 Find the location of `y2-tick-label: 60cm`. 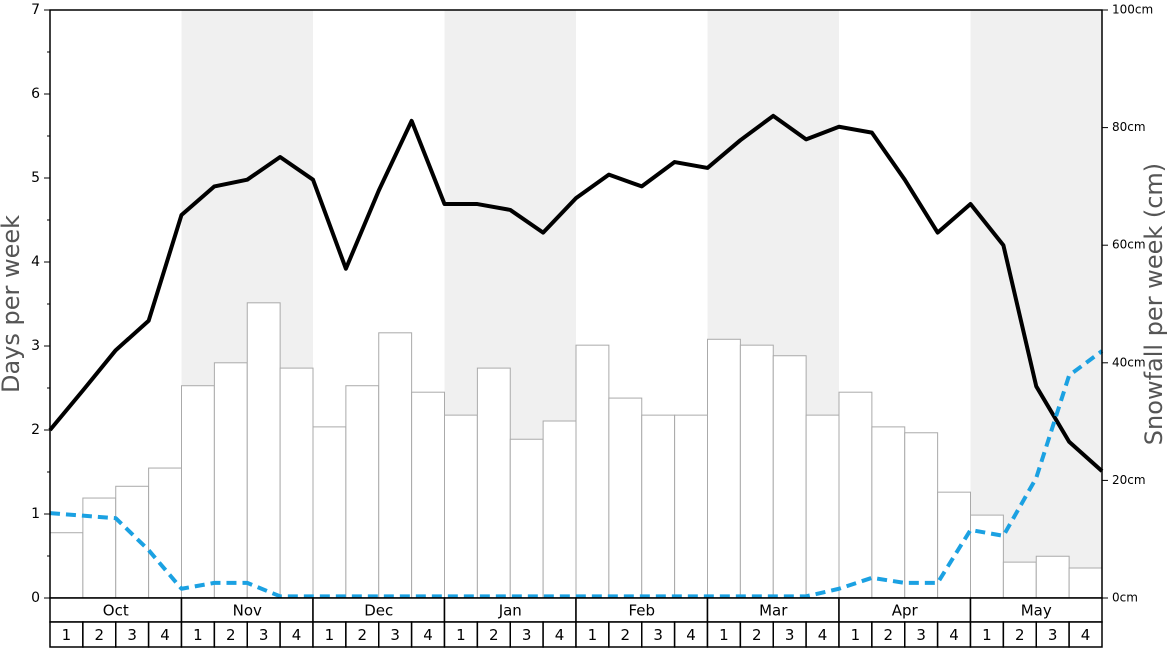

y2-tick-label: 60cm is located at coordinates (1129, 245).